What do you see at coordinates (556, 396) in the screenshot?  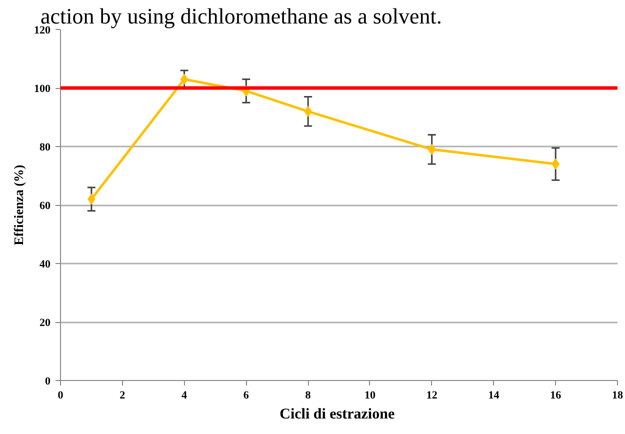 I see `x-tick-label: 16` at bounding box center [556, 396].